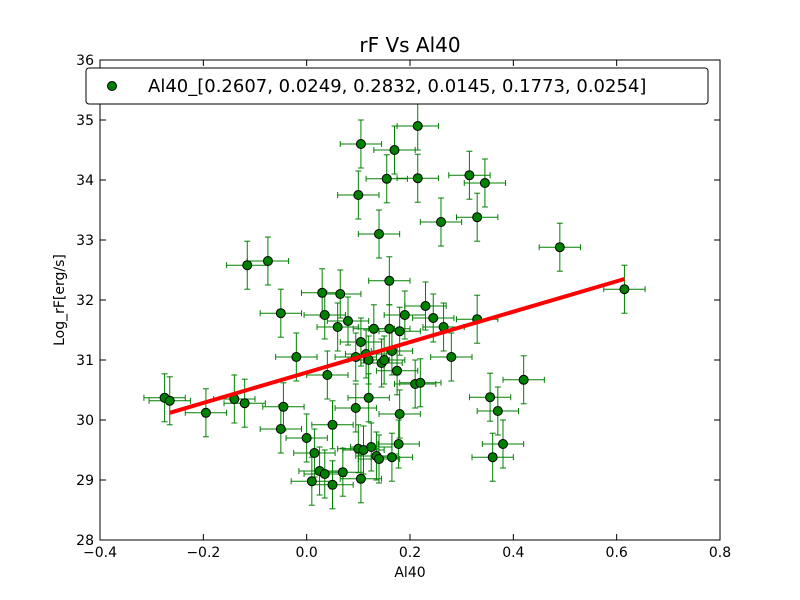 This screenshot has height=600, width=800. Describe the element at coordinates (617, 553) in the screenshot. I see `x-tick-label: 0.6` at that location.